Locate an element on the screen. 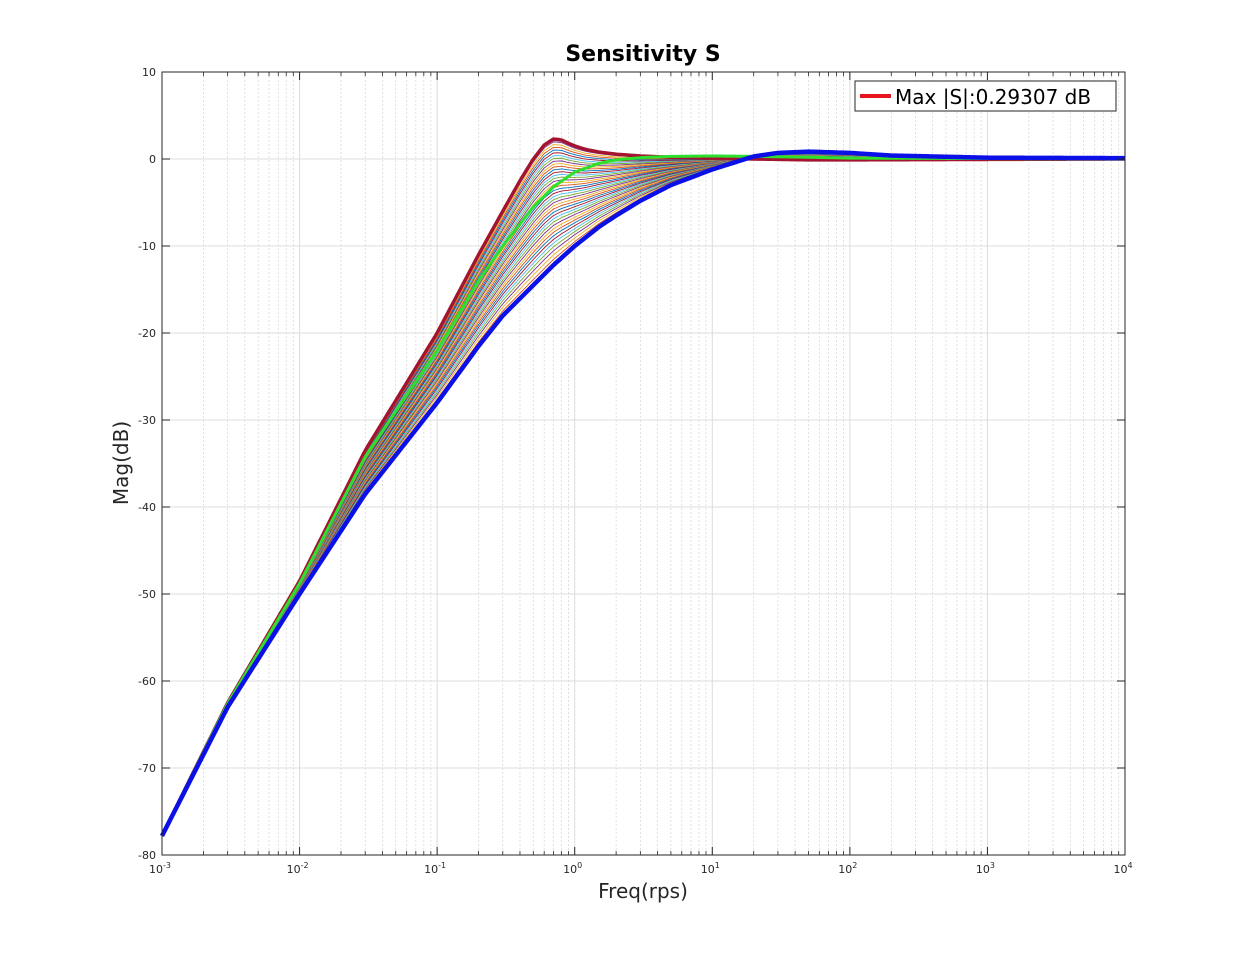 The image size is (1244, 961). x-tick-label: 10² is located at coordinates (847, 868).